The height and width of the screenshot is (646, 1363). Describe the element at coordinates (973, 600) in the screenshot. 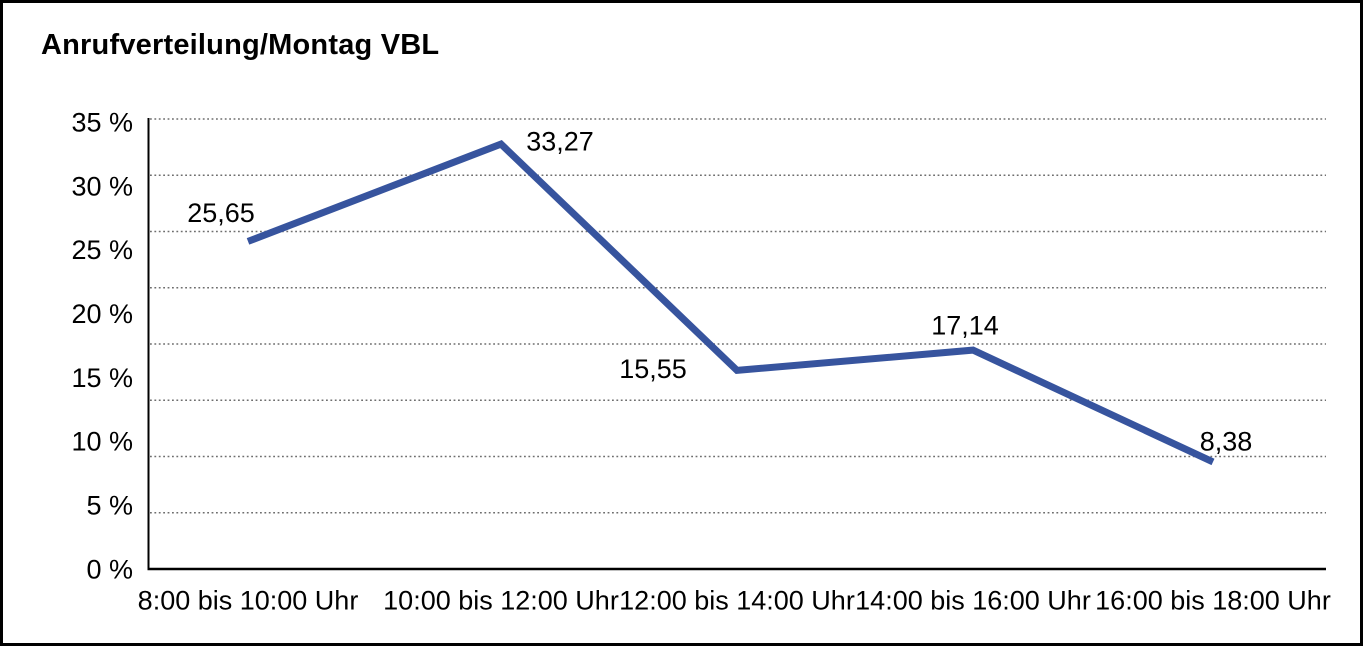

I see `x-category-label: 14:00 bis 16:00 Uhr` at that location.